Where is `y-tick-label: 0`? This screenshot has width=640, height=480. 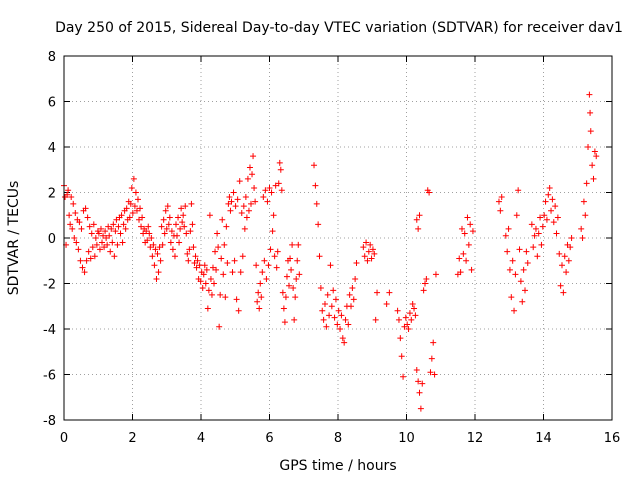
y-tick-label: 0 is located at coordinates (52, 239).